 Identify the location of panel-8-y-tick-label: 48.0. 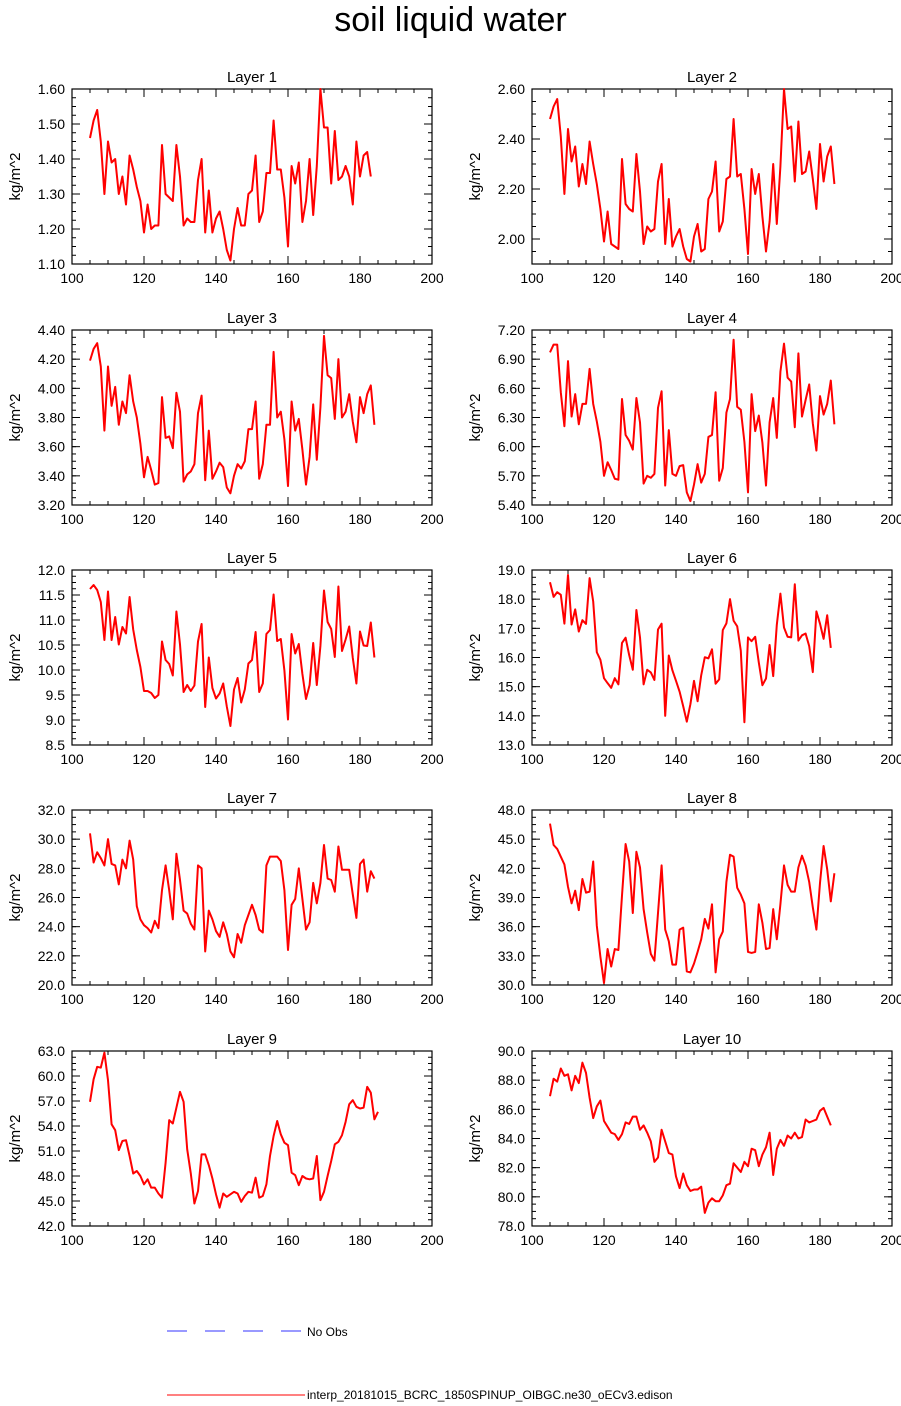
(511, 810).